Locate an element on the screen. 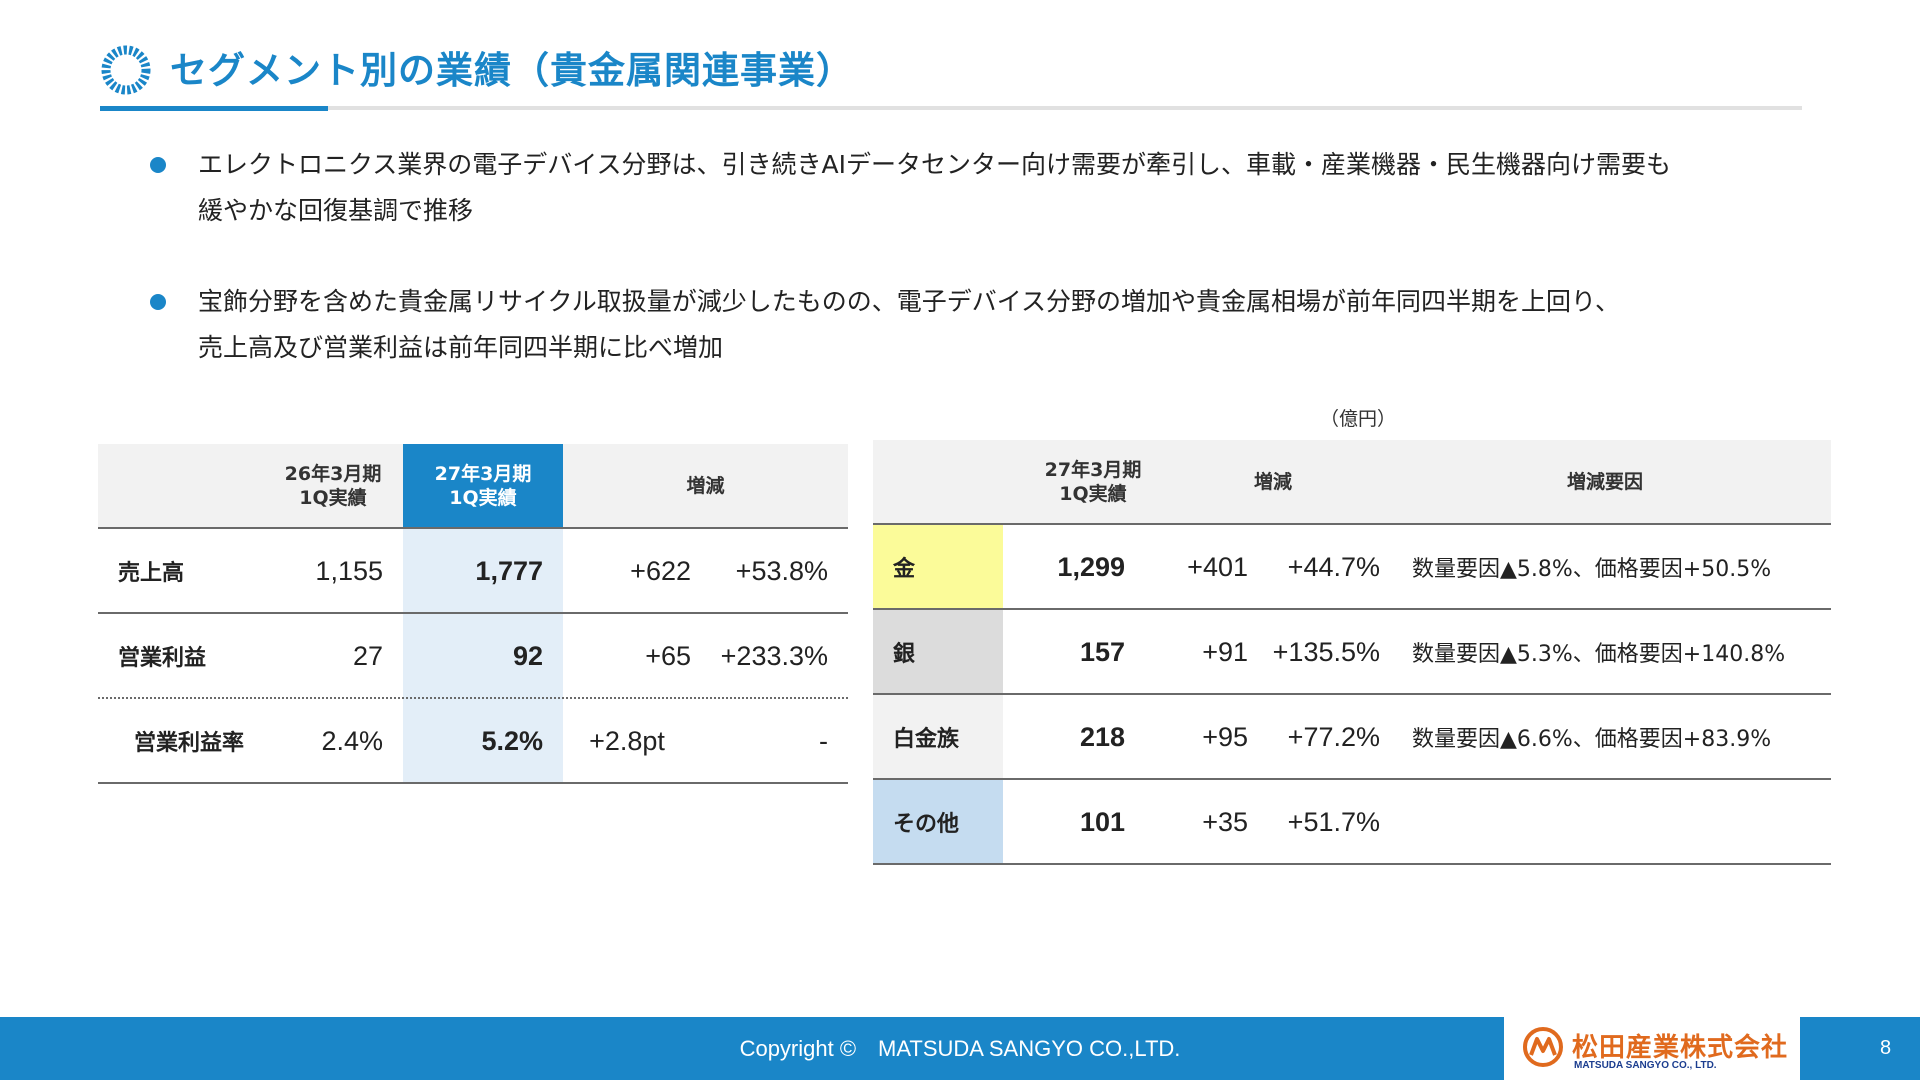 This screenshot has height=1080, width=1920. gold-value: 1,299 is located at coordinates (1091, 566).